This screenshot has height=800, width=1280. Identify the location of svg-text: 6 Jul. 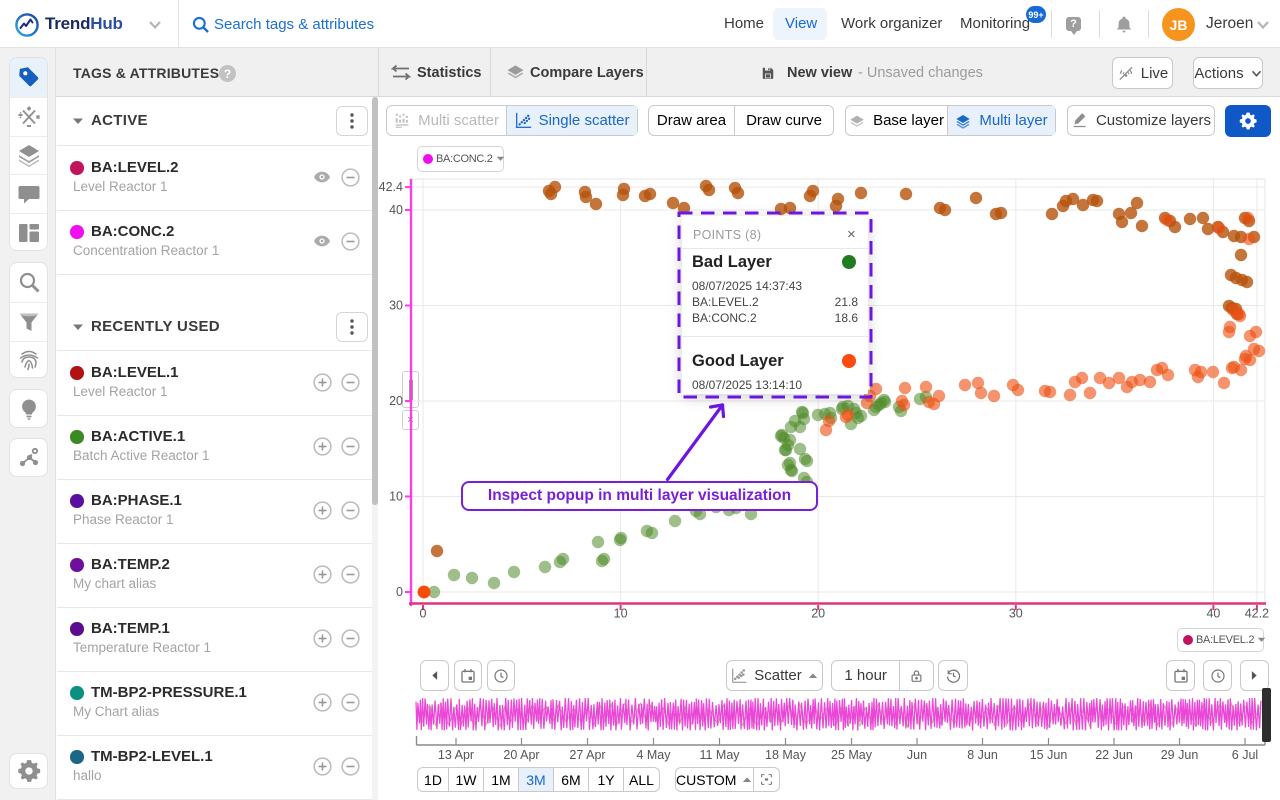
(1245, 755).